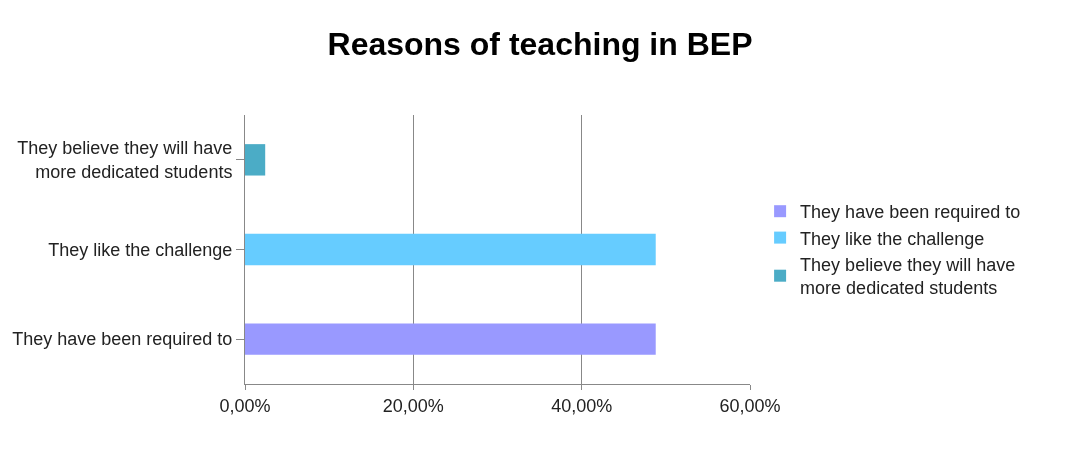 The height and width of the screenshot is (464, 1080). Describe the element at coordinates (413, 405) in the screenshot. I see `x-tick-label: 20,00%` at that location.